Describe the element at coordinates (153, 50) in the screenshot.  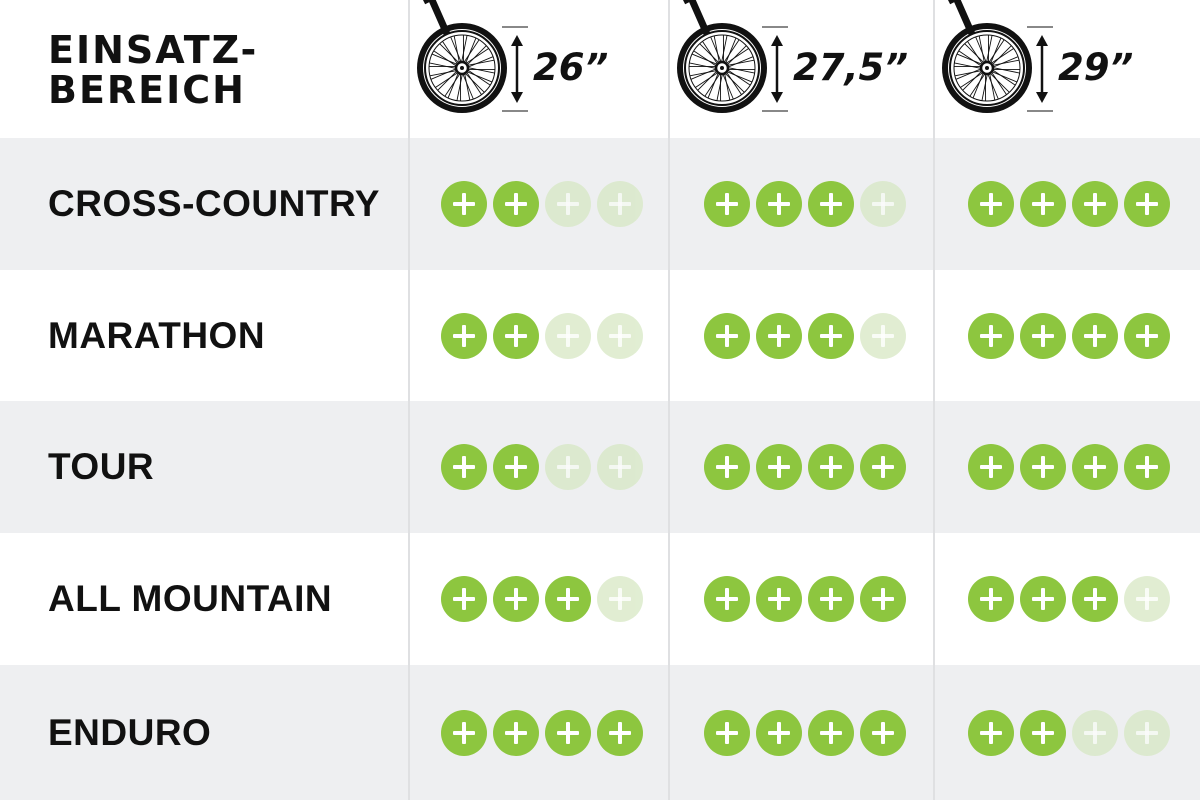
I see `chart-title-line-1: EINSATZ-` at that location.